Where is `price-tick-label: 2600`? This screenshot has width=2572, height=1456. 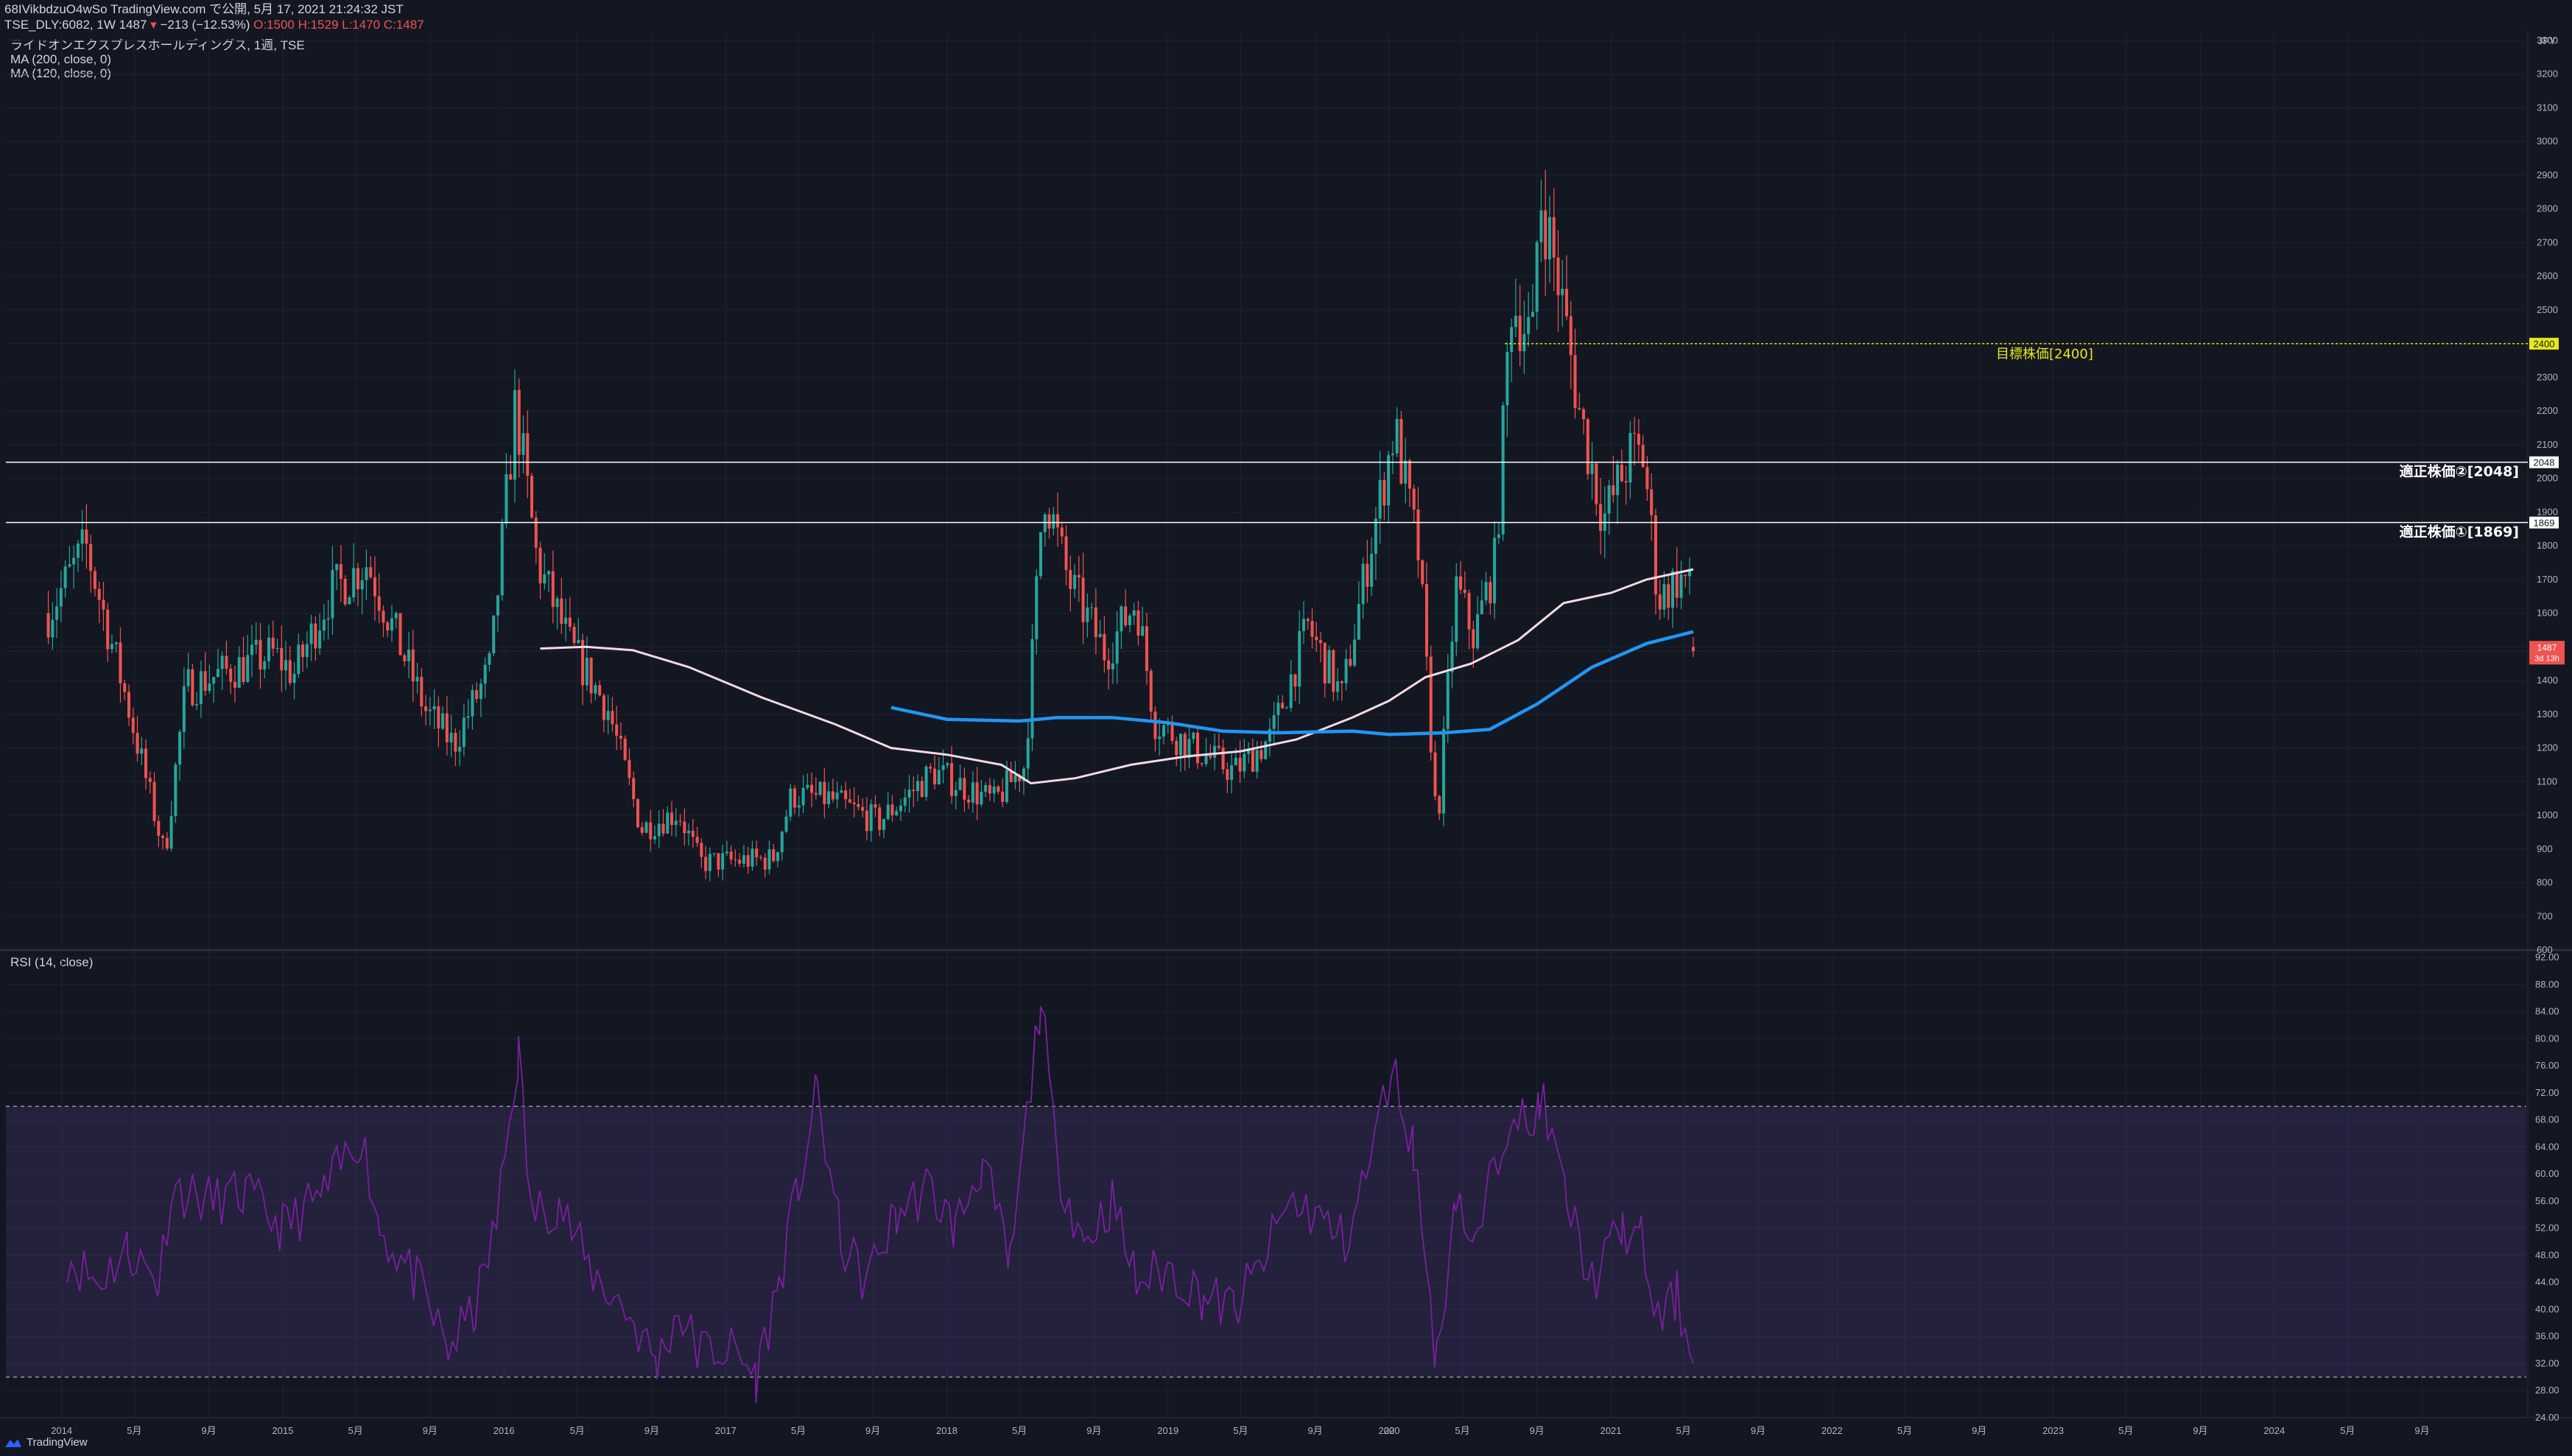 price-tick-label: 2600 is located at coordinates (2547, 275).